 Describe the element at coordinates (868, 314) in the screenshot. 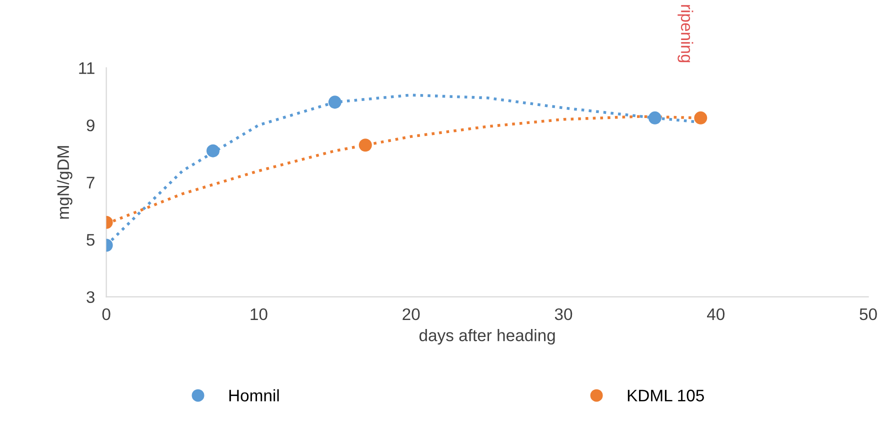

I see `x-tick-label: 50` at that location.